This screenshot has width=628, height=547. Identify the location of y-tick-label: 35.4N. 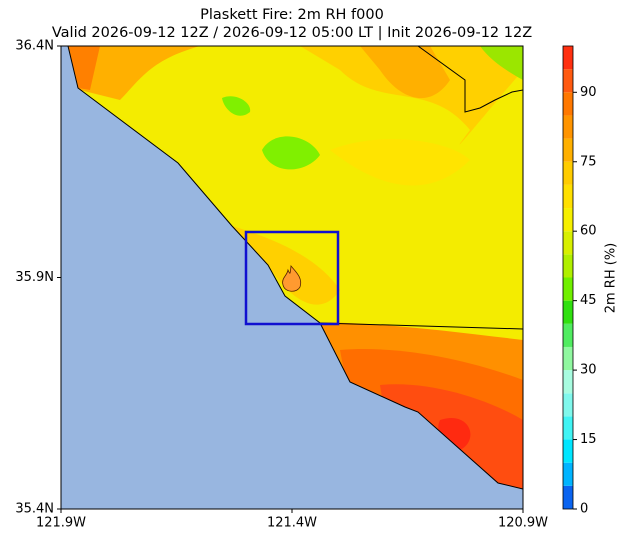
(34, 509).